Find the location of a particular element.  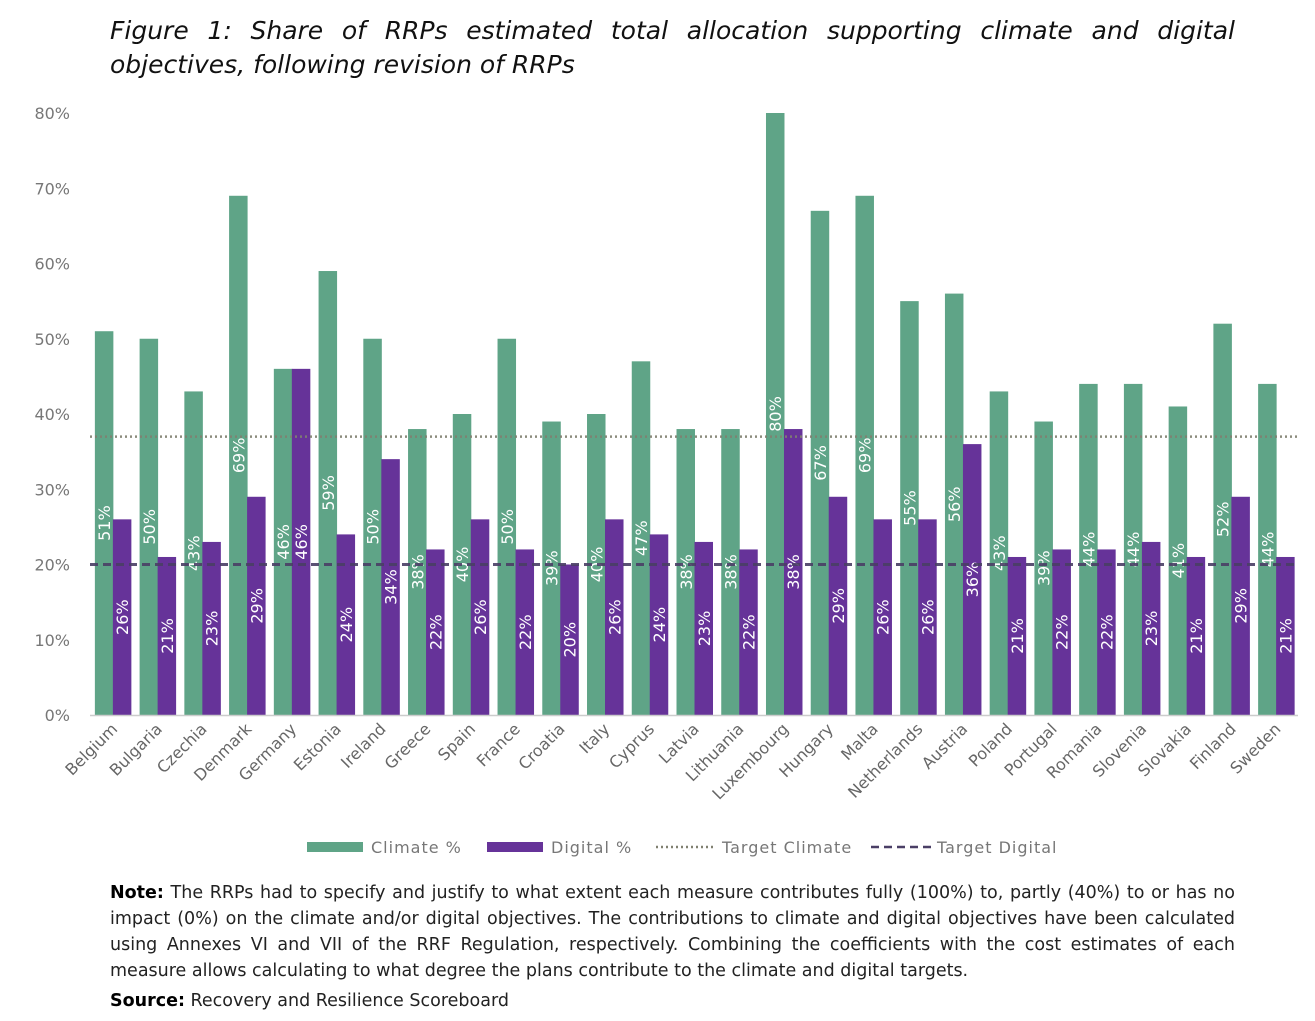

y-tick-label: 20% is located at coordinates (52, 565).